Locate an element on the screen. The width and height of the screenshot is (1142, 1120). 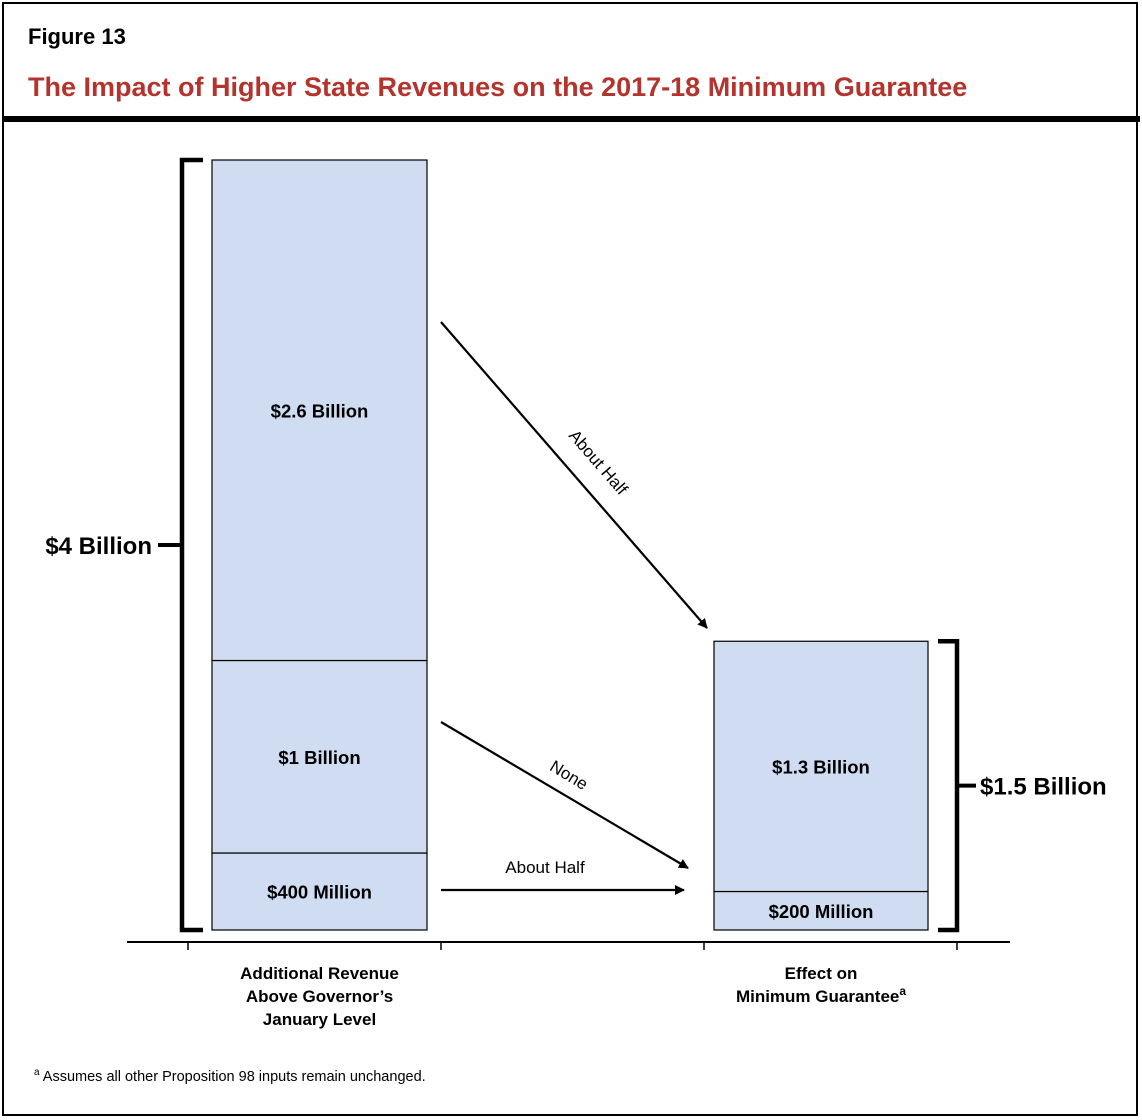
category-2-line-2: Minimum Guaranteea is located at coordinates (821, 995).